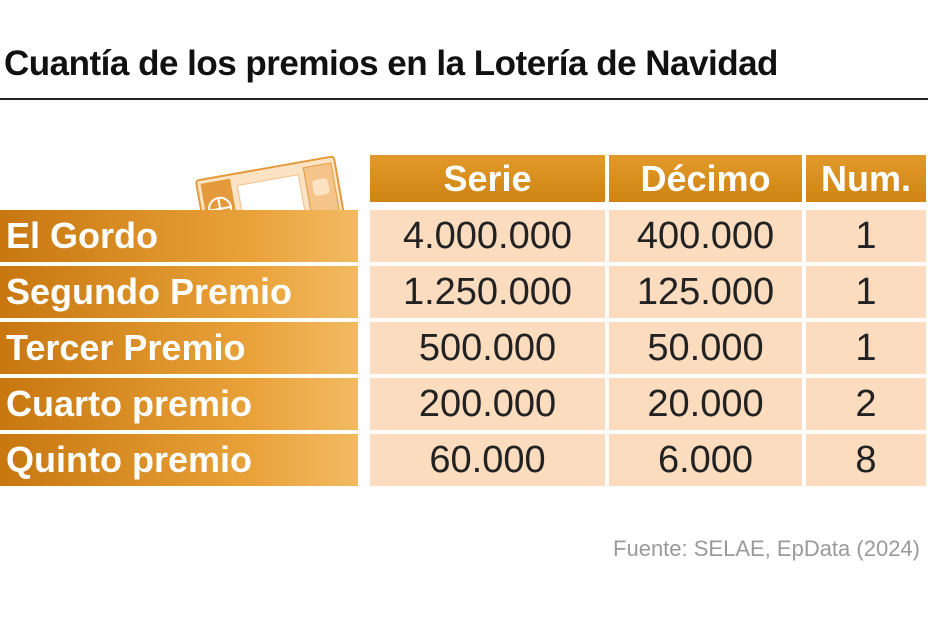 The width and height of the screenshot is (928, 621). I want to click on column-header: Décimo, so click(705, 178).